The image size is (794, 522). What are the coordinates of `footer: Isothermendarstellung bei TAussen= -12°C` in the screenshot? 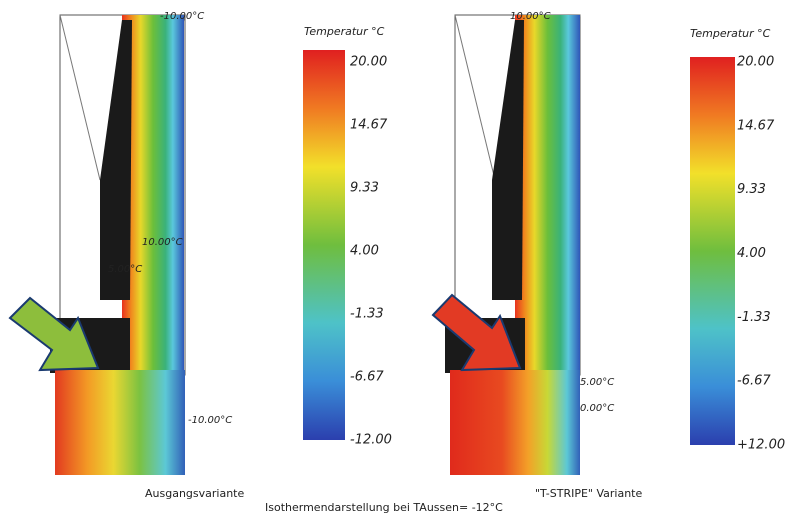 It's located at (384, 507).